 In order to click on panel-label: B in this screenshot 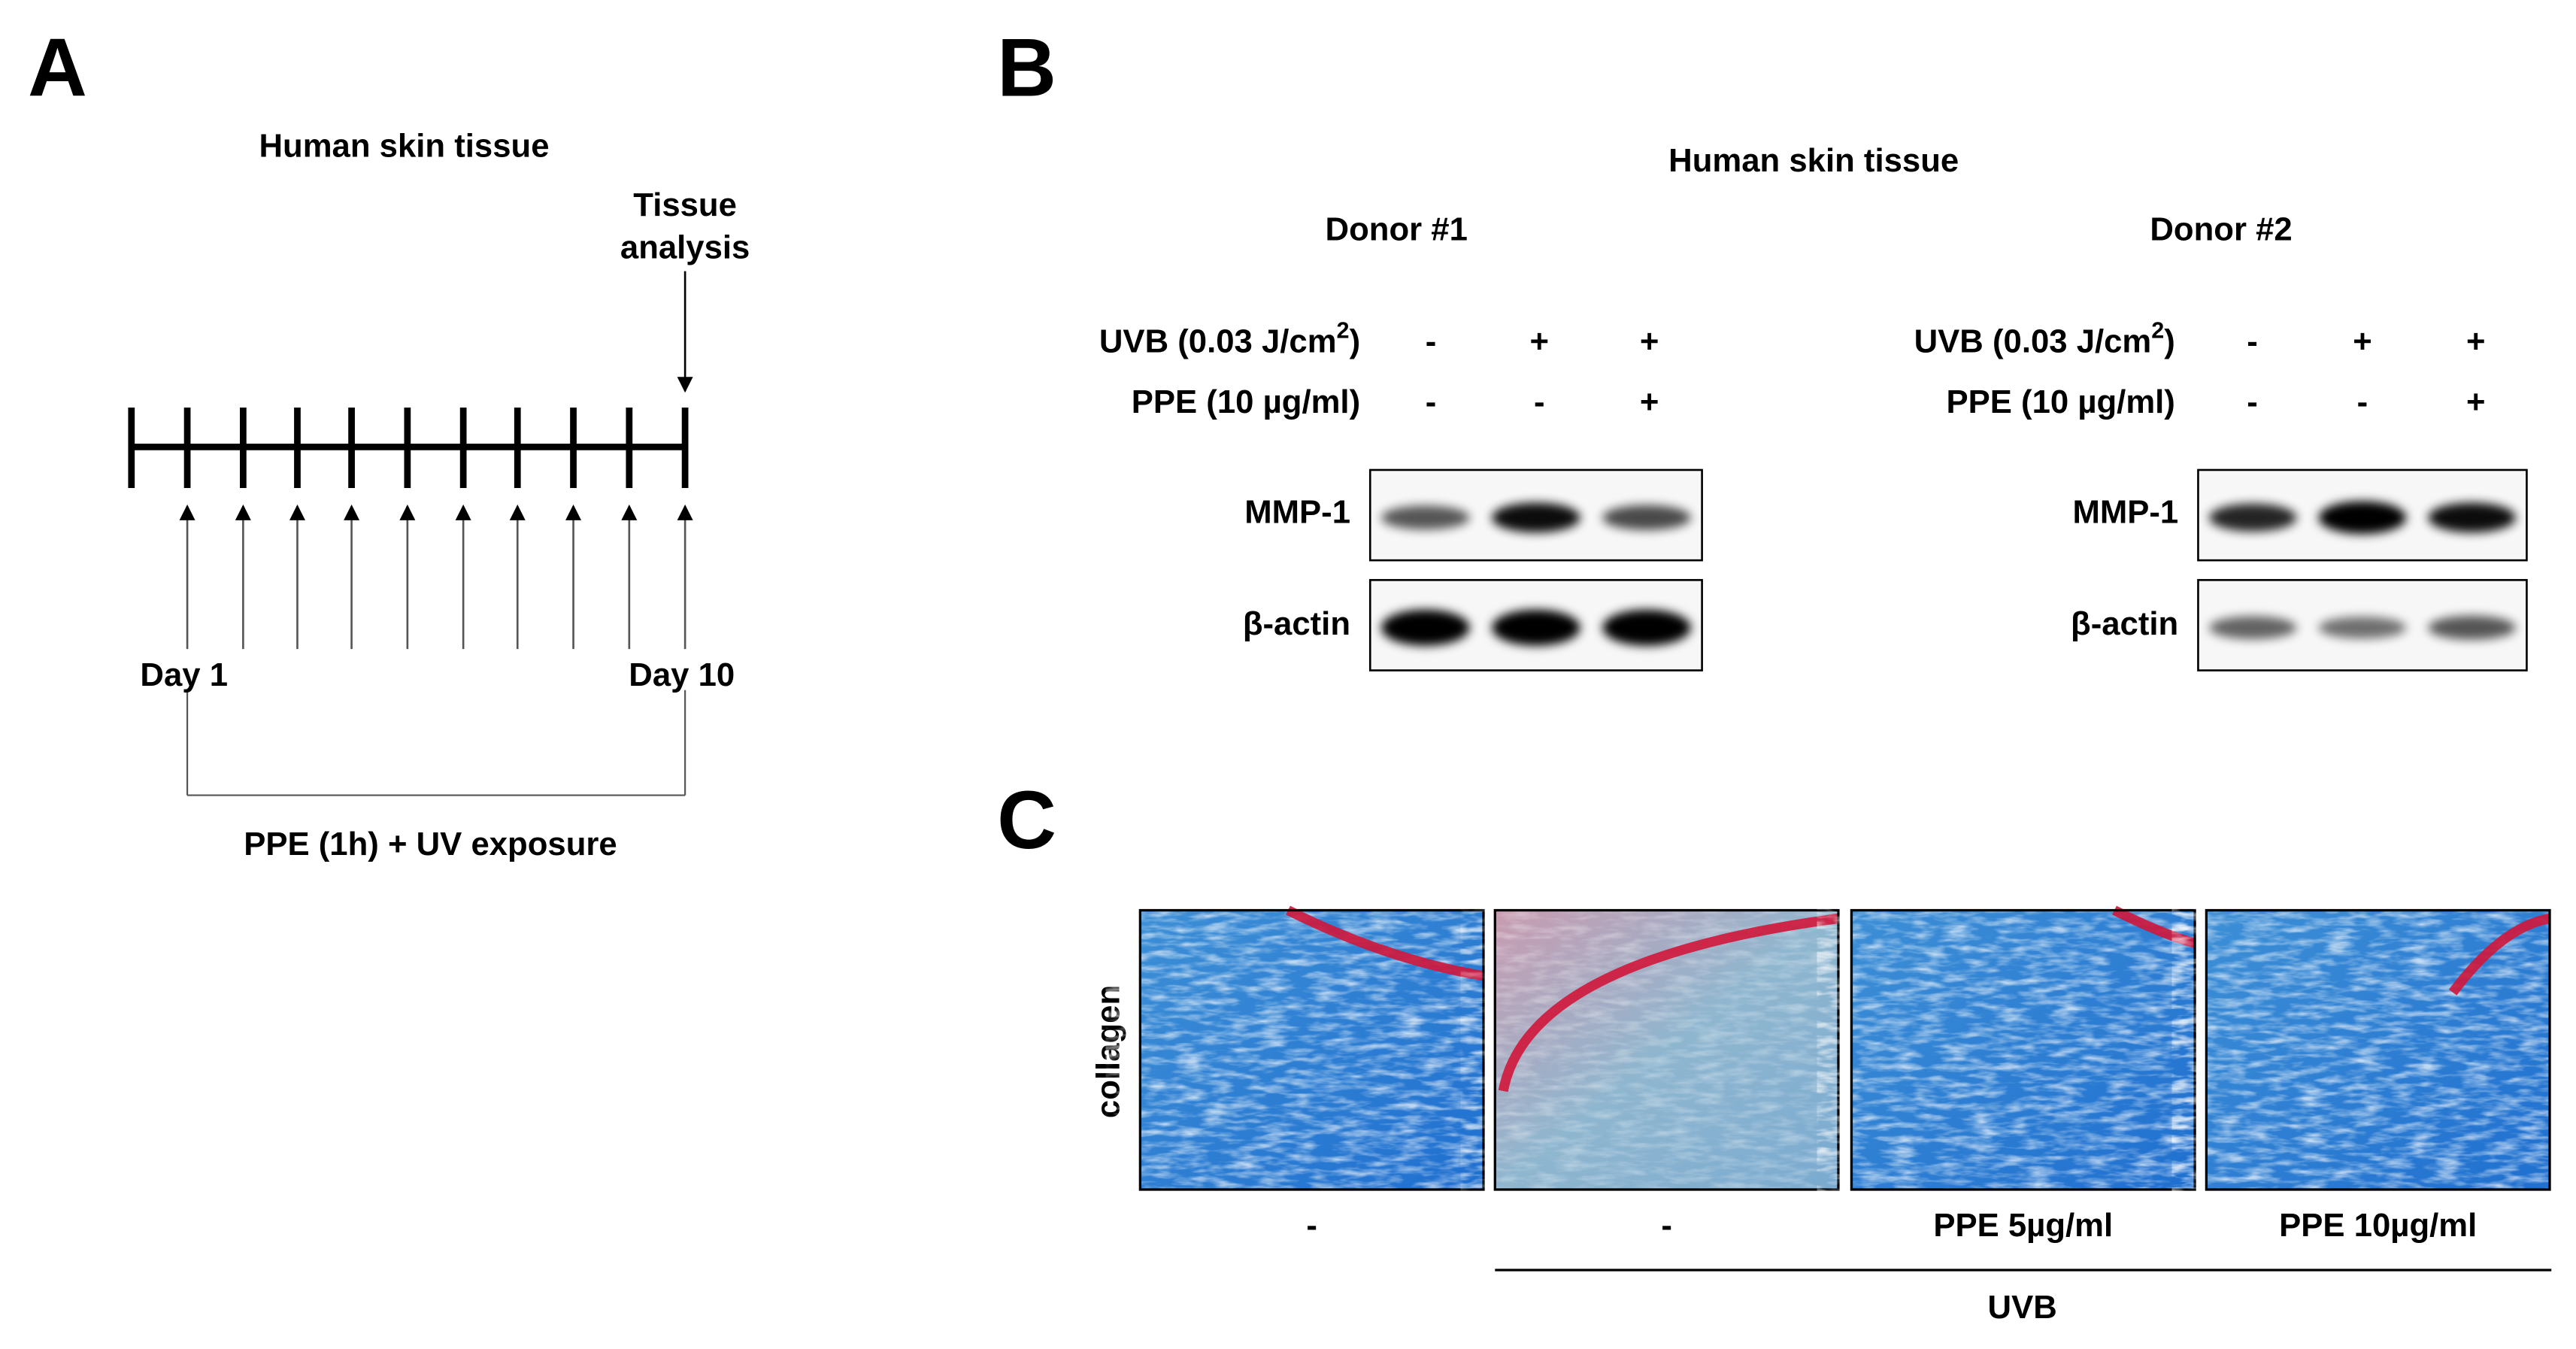, I will do `click(1026, 68)`.